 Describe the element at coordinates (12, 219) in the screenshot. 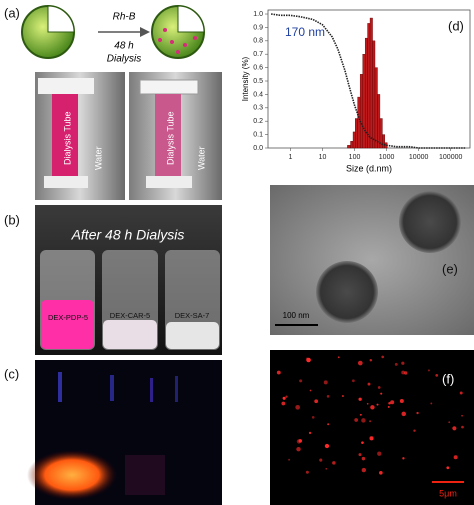

I see `panel-label: (b)` at that location.